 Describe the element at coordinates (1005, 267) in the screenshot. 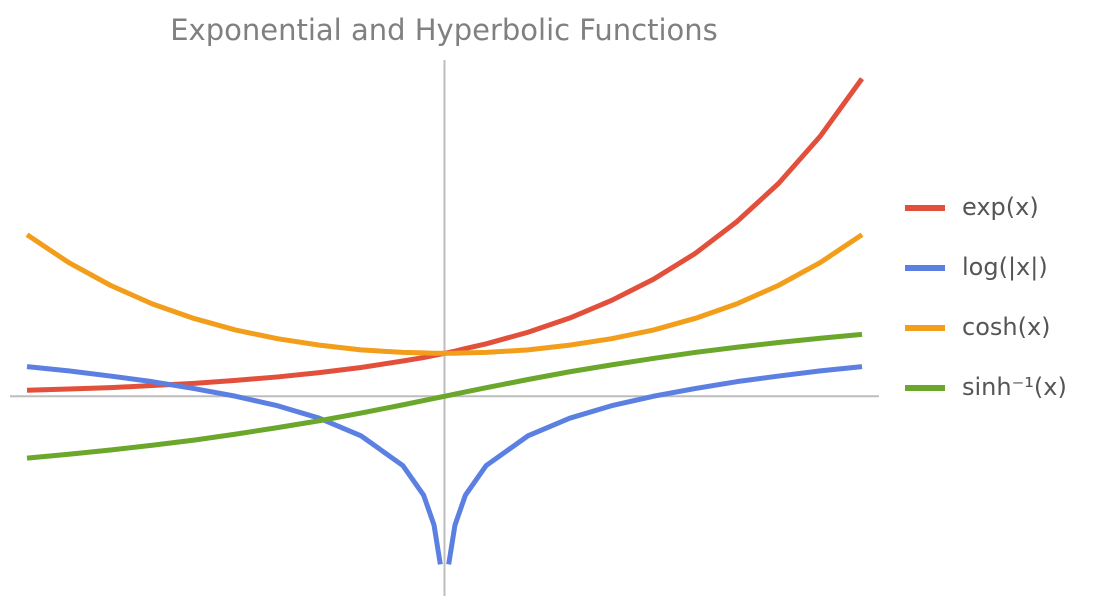

I see `legend-label: log(|x|)` at that location.